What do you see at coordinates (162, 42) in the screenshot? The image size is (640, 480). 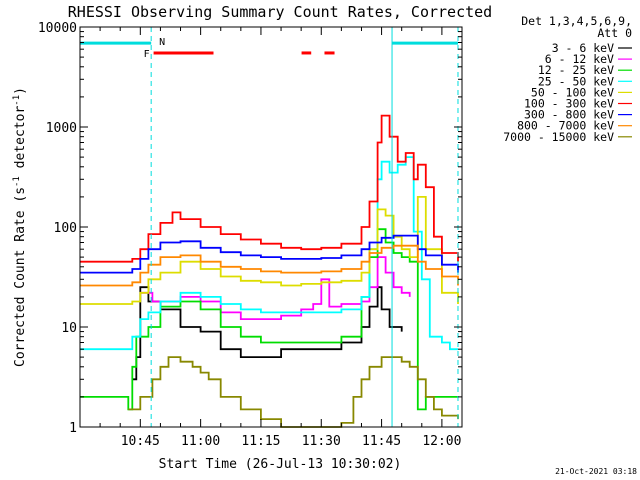 I see `attenuator-label: N` at bounding box center [162, 42].